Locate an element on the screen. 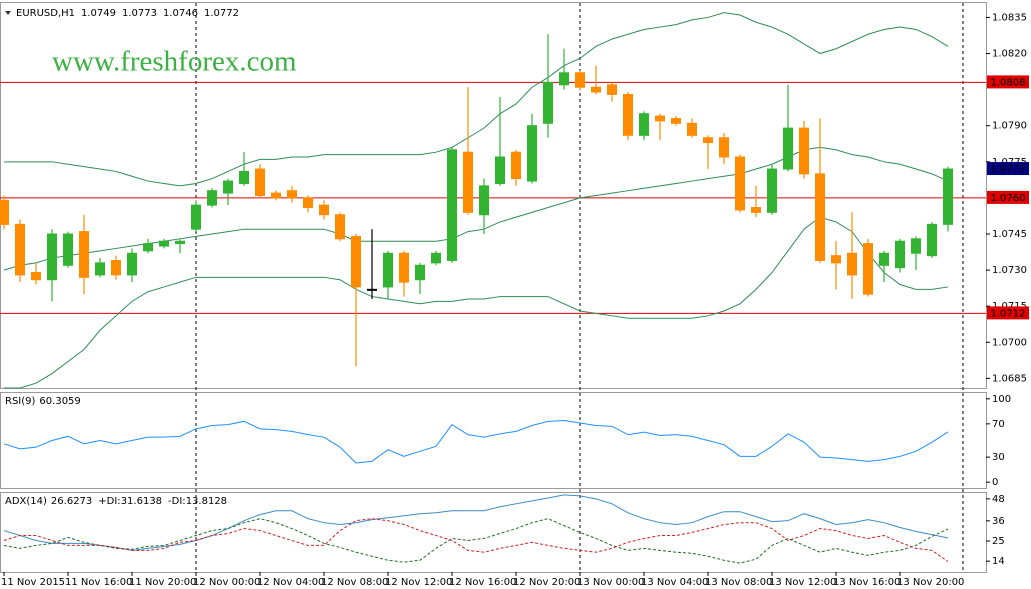 This screenshot has height=589, width=1031. y-tick-label: 1.0820 is located at coordinates (1009, 54).